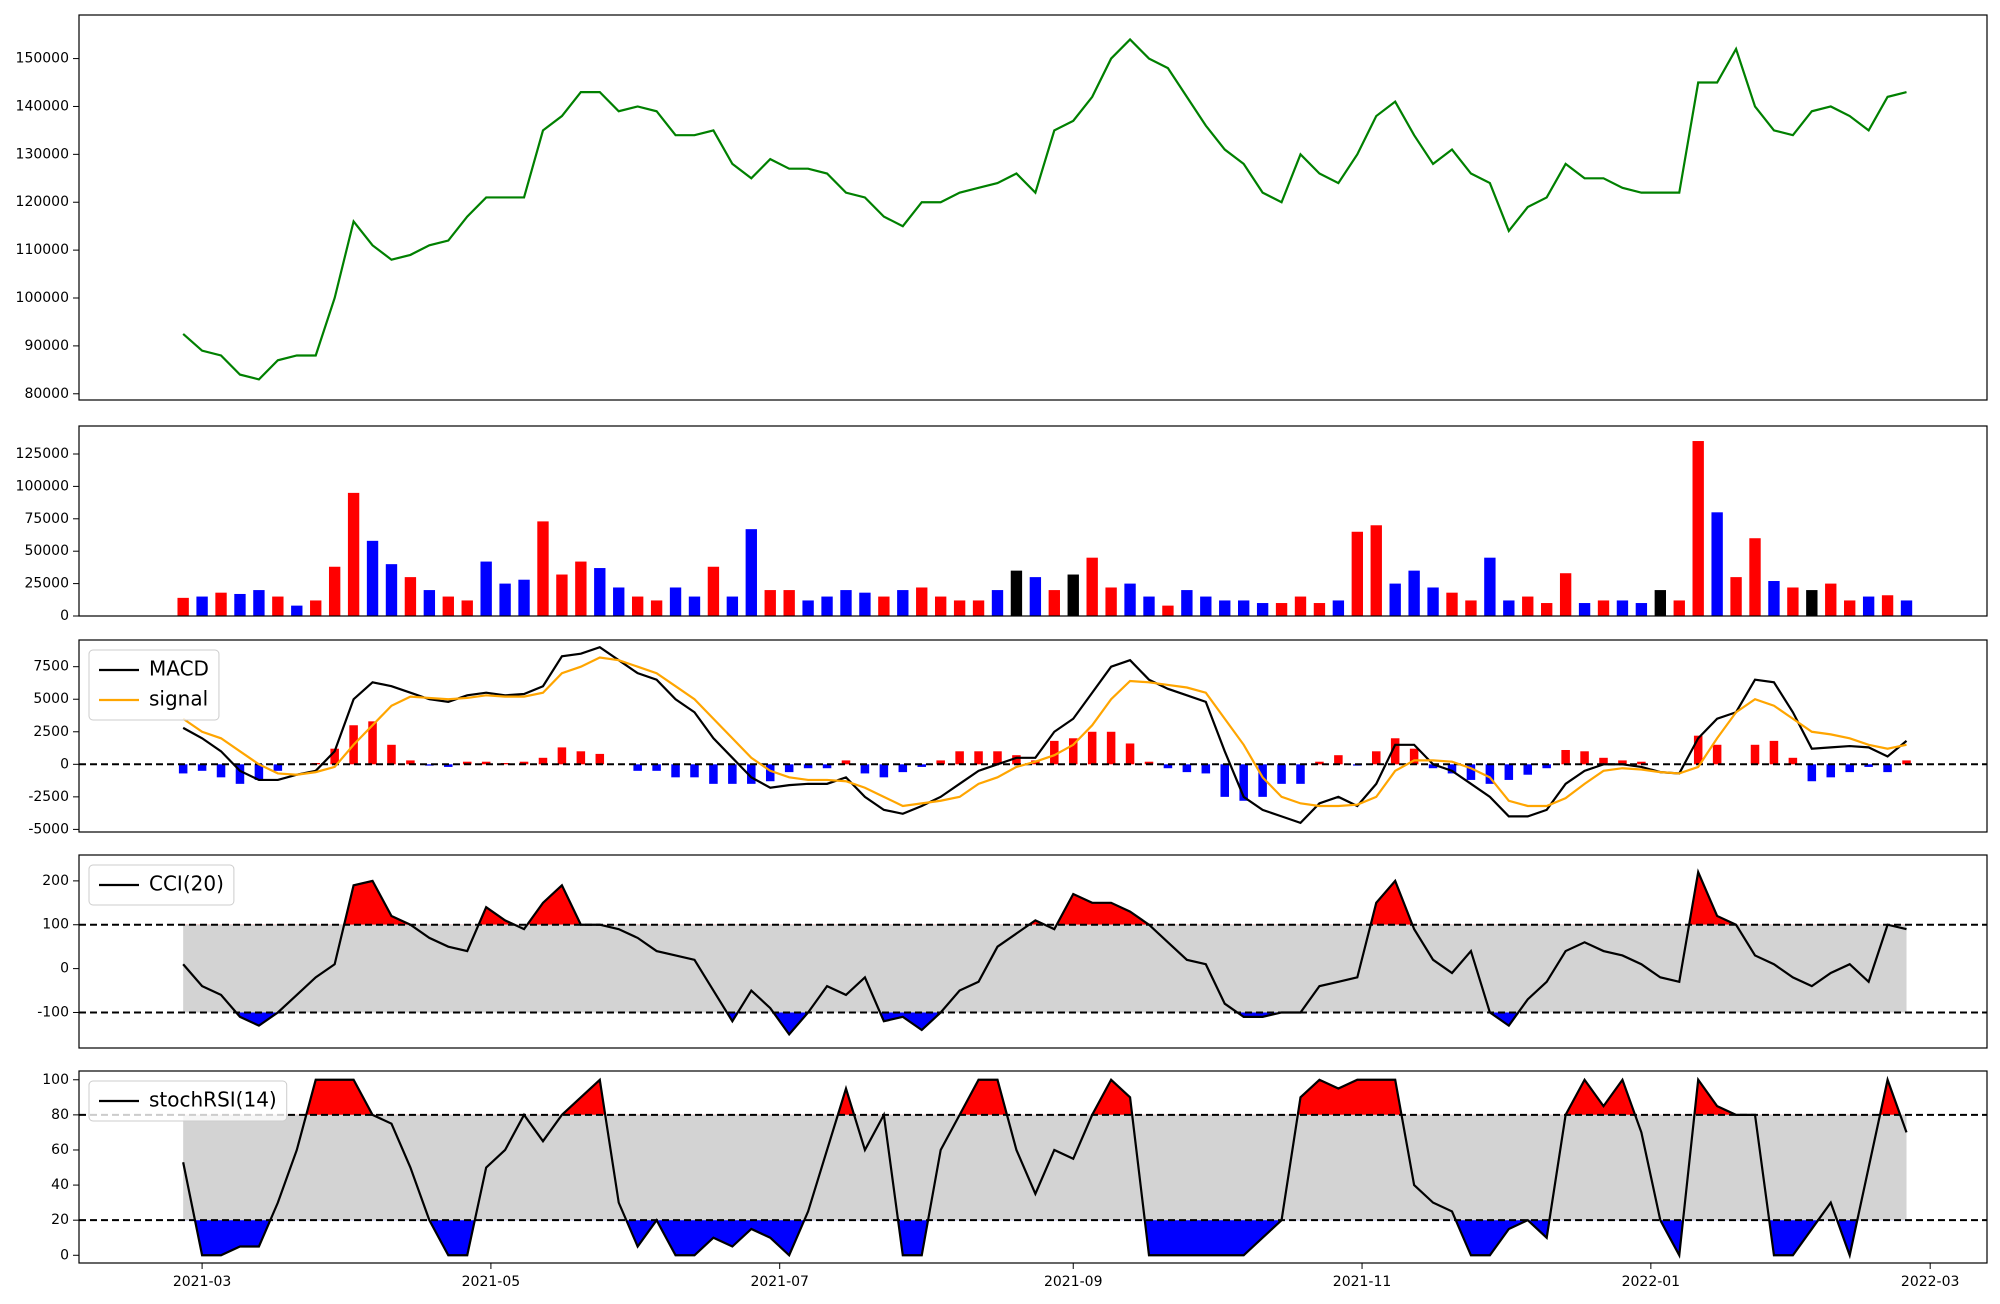 This screenshot has height=1304, width=2000. I want to click on upper-fill, so click(1045, 898).